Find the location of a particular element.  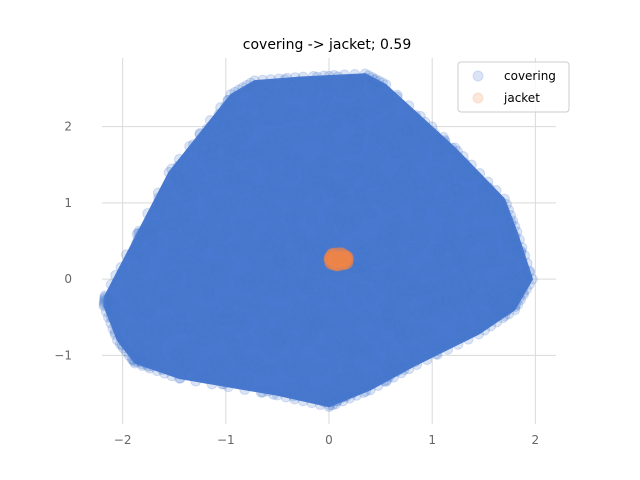

legend-label-covering: covering is located at coordinates (530, 76).